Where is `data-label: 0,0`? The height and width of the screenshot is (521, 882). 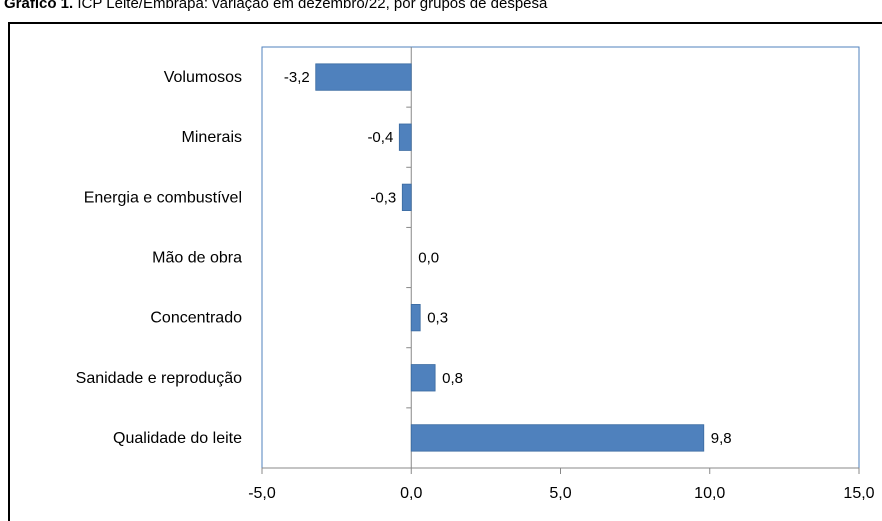 data-label: 0,0 is located at coordinates (428, 258).